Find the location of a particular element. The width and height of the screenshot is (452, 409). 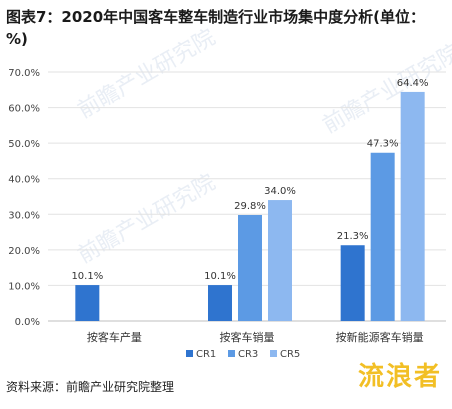

data-label: 21.3% is located at coordinates (353, 236).